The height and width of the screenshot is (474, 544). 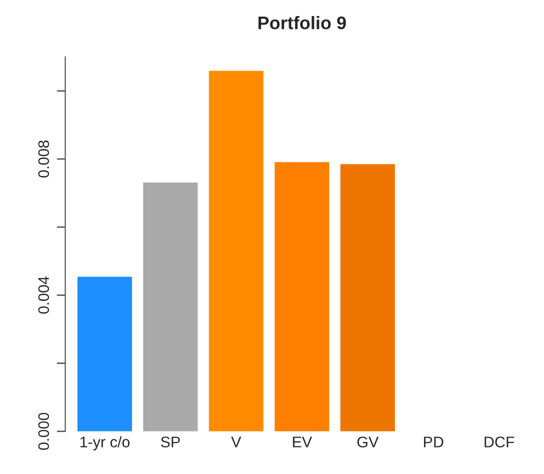 I want to click on x-tick-label: 1-yr c/o, so click(x=105, y=443).